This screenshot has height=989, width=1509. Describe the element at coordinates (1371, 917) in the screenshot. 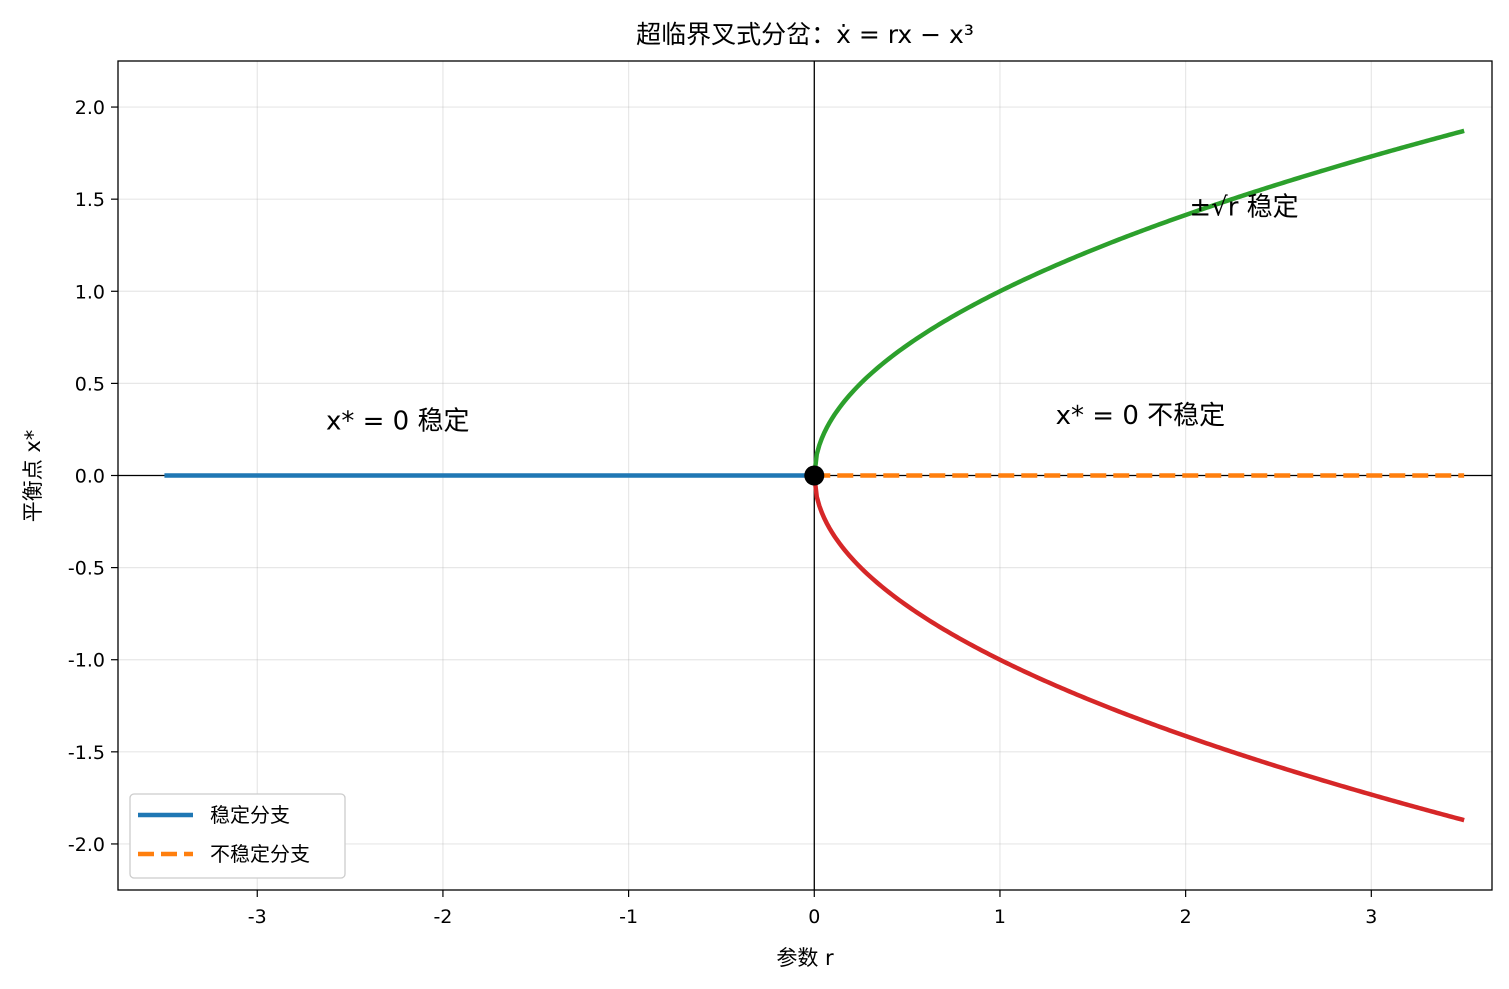

I see `x-tick-label: 3` at that location.